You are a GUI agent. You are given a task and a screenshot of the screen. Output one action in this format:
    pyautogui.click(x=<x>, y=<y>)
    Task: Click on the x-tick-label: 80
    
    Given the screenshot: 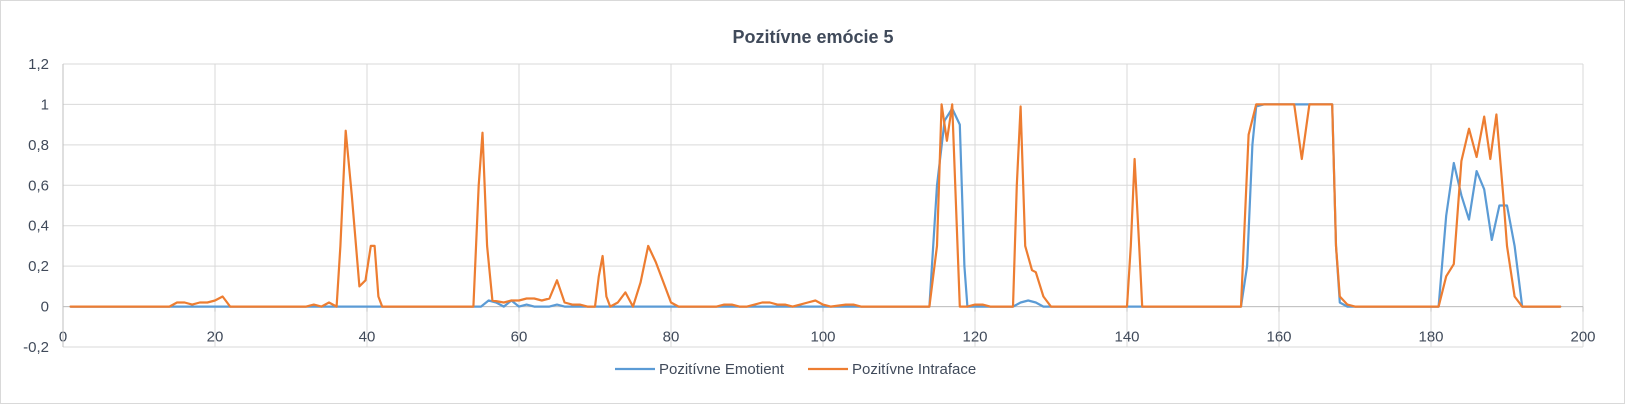 What is the action you would take?
    pyautogui.click(x=671, y=337)
    